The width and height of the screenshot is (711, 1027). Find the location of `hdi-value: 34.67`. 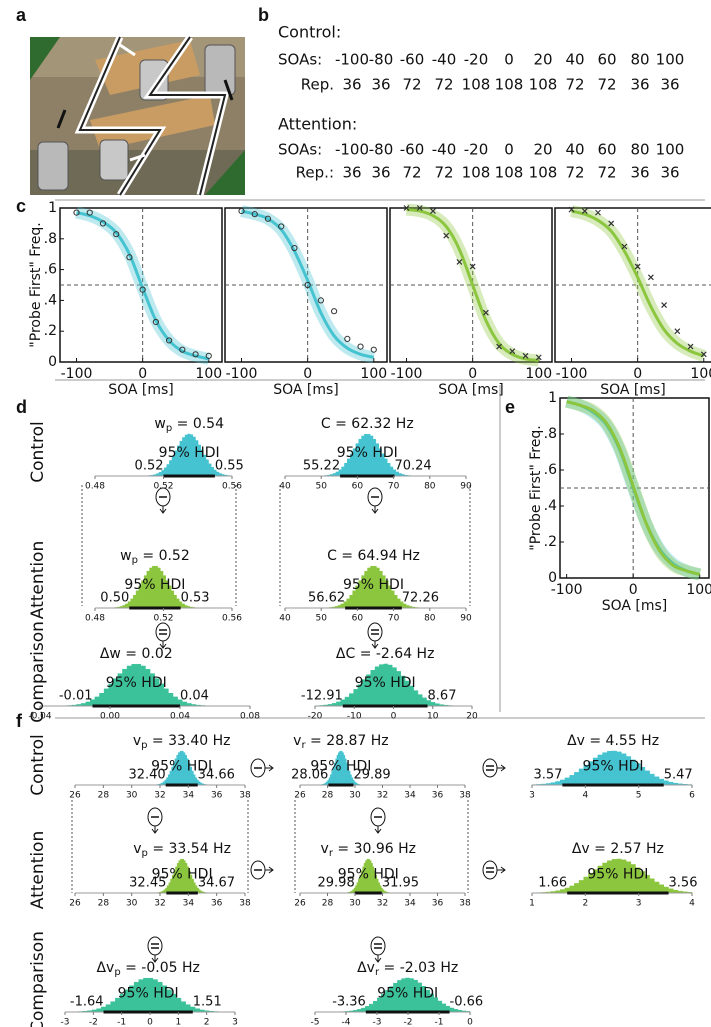

hdi-value: 34.67 is located at coordinates (216, 883).